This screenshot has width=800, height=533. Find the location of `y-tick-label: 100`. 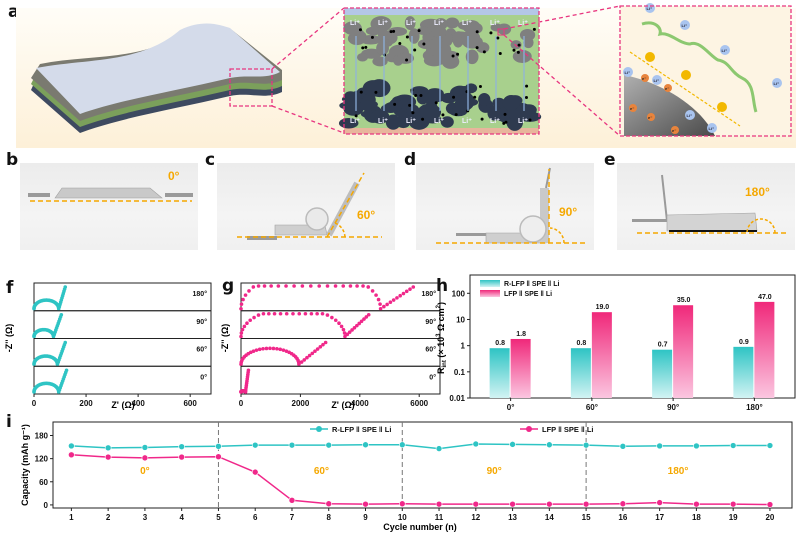

y-tick-label: 100 is located at coordinates (459, 293).